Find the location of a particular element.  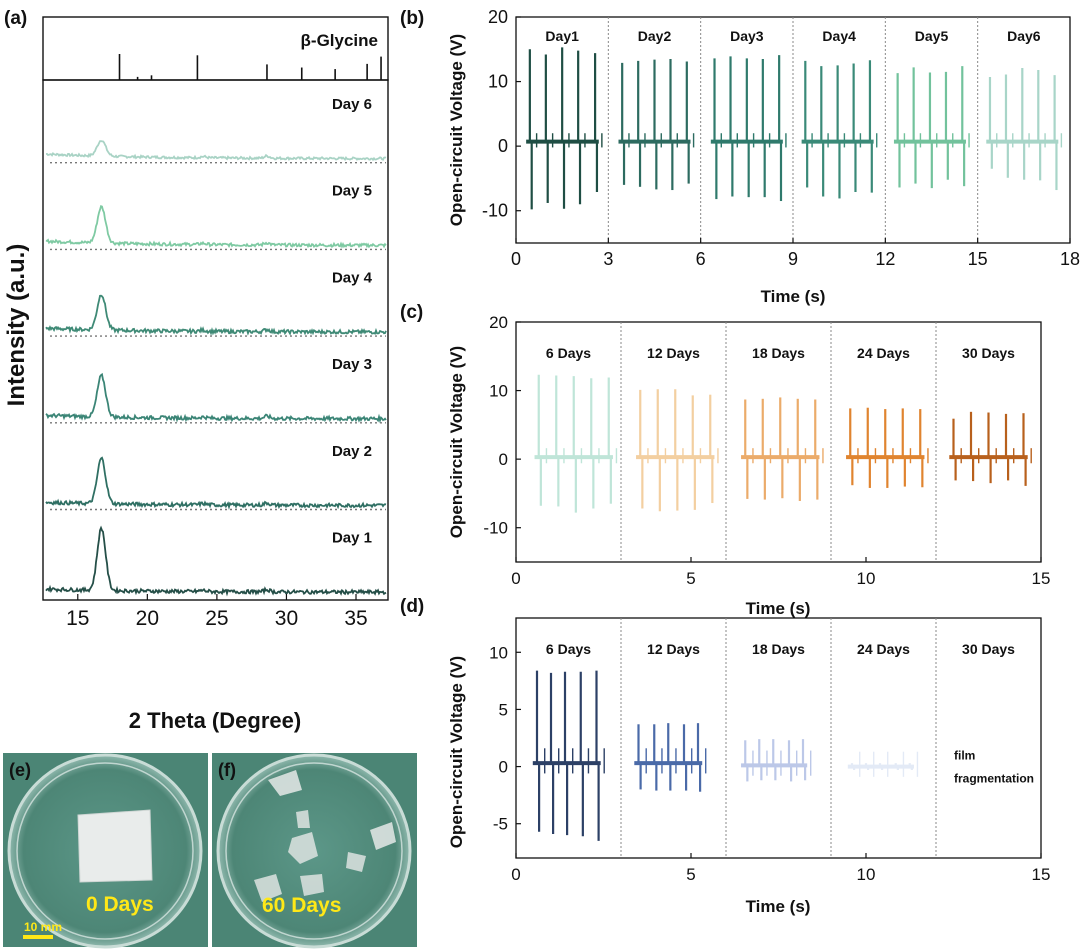

xrd-series-label-5: Day 1 is located at coordinates (352, 538).